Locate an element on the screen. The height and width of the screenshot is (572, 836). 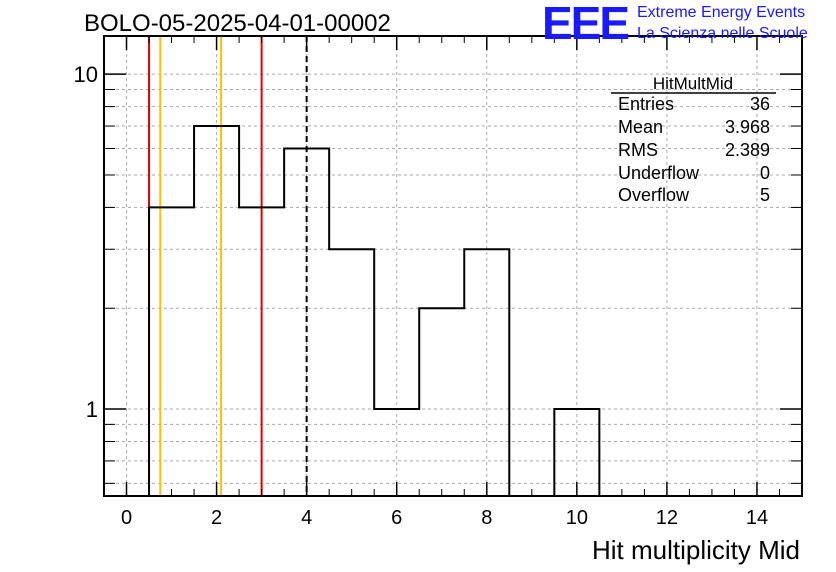
stats-mean-label: Mean is located at coordinates (640, 127).